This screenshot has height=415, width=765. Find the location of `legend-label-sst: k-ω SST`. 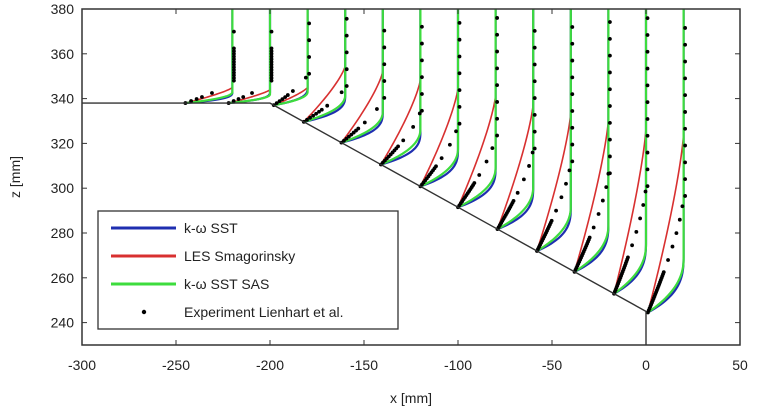

legend-label-sst: k-ω SST is located at coordinates (211, 228).